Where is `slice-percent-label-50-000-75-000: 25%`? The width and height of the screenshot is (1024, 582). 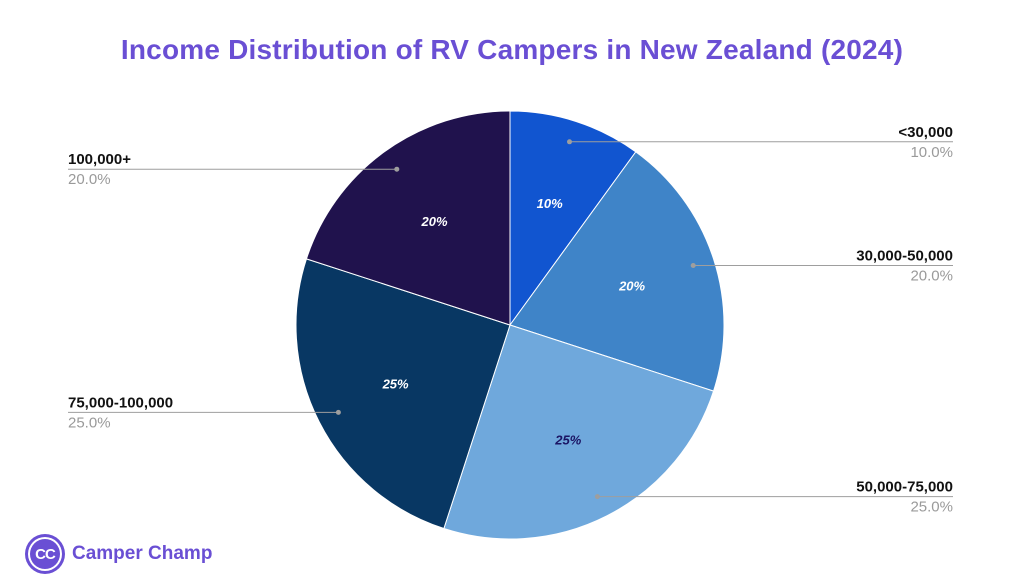 slice-percent-label-50-000-75-000: 25% is located at coordinates (567, 439).